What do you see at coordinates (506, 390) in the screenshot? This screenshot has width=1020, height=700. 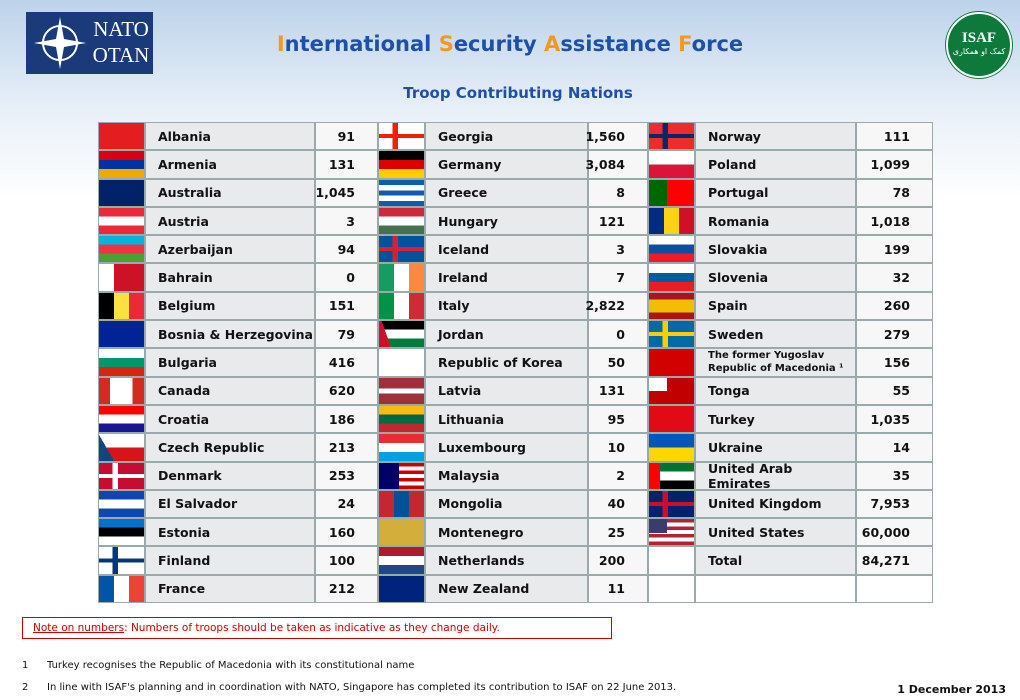 I see `country: Latvia` at bounding box center [506, 390].